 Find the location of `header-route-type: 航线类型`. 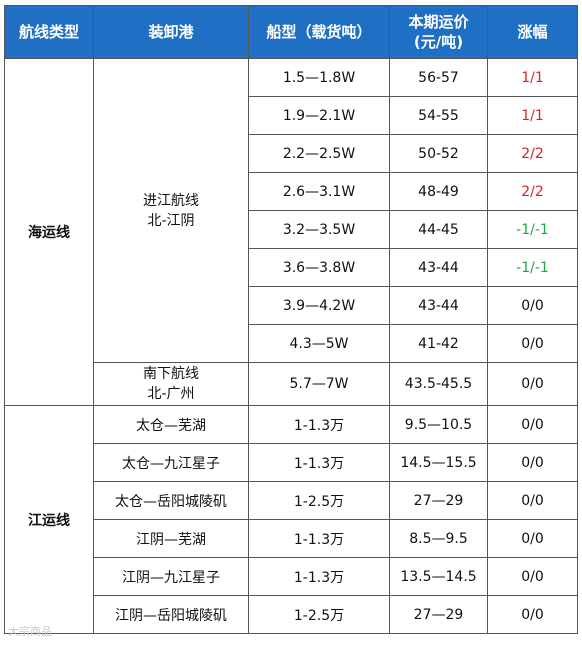

header-route-type: 航线类型 is located at coordinates (49, 32).